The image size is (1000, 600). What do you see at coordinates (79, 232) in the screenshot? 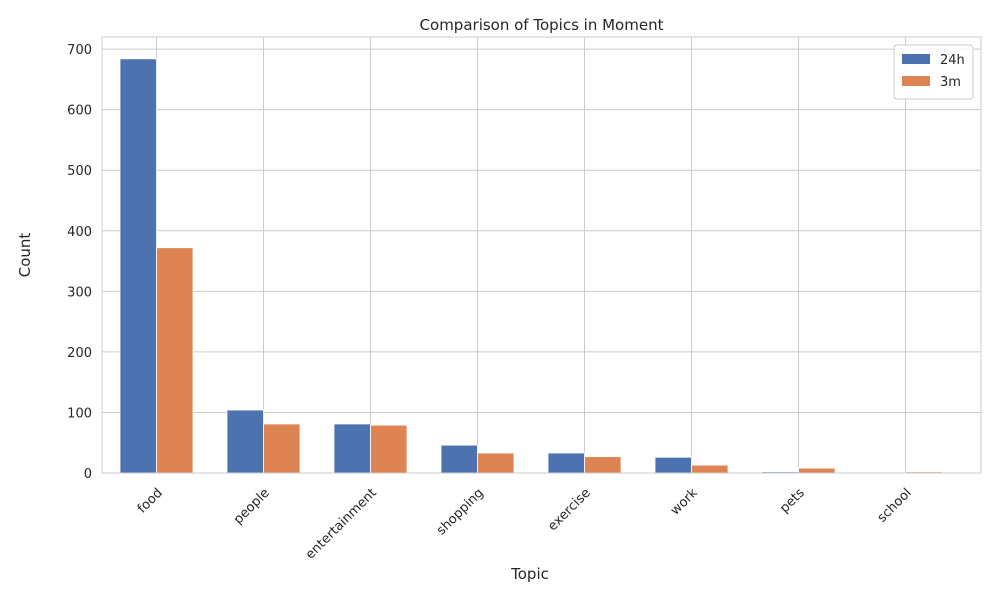
I see `y-tick-label: 400` at bounding box center [79, 232].